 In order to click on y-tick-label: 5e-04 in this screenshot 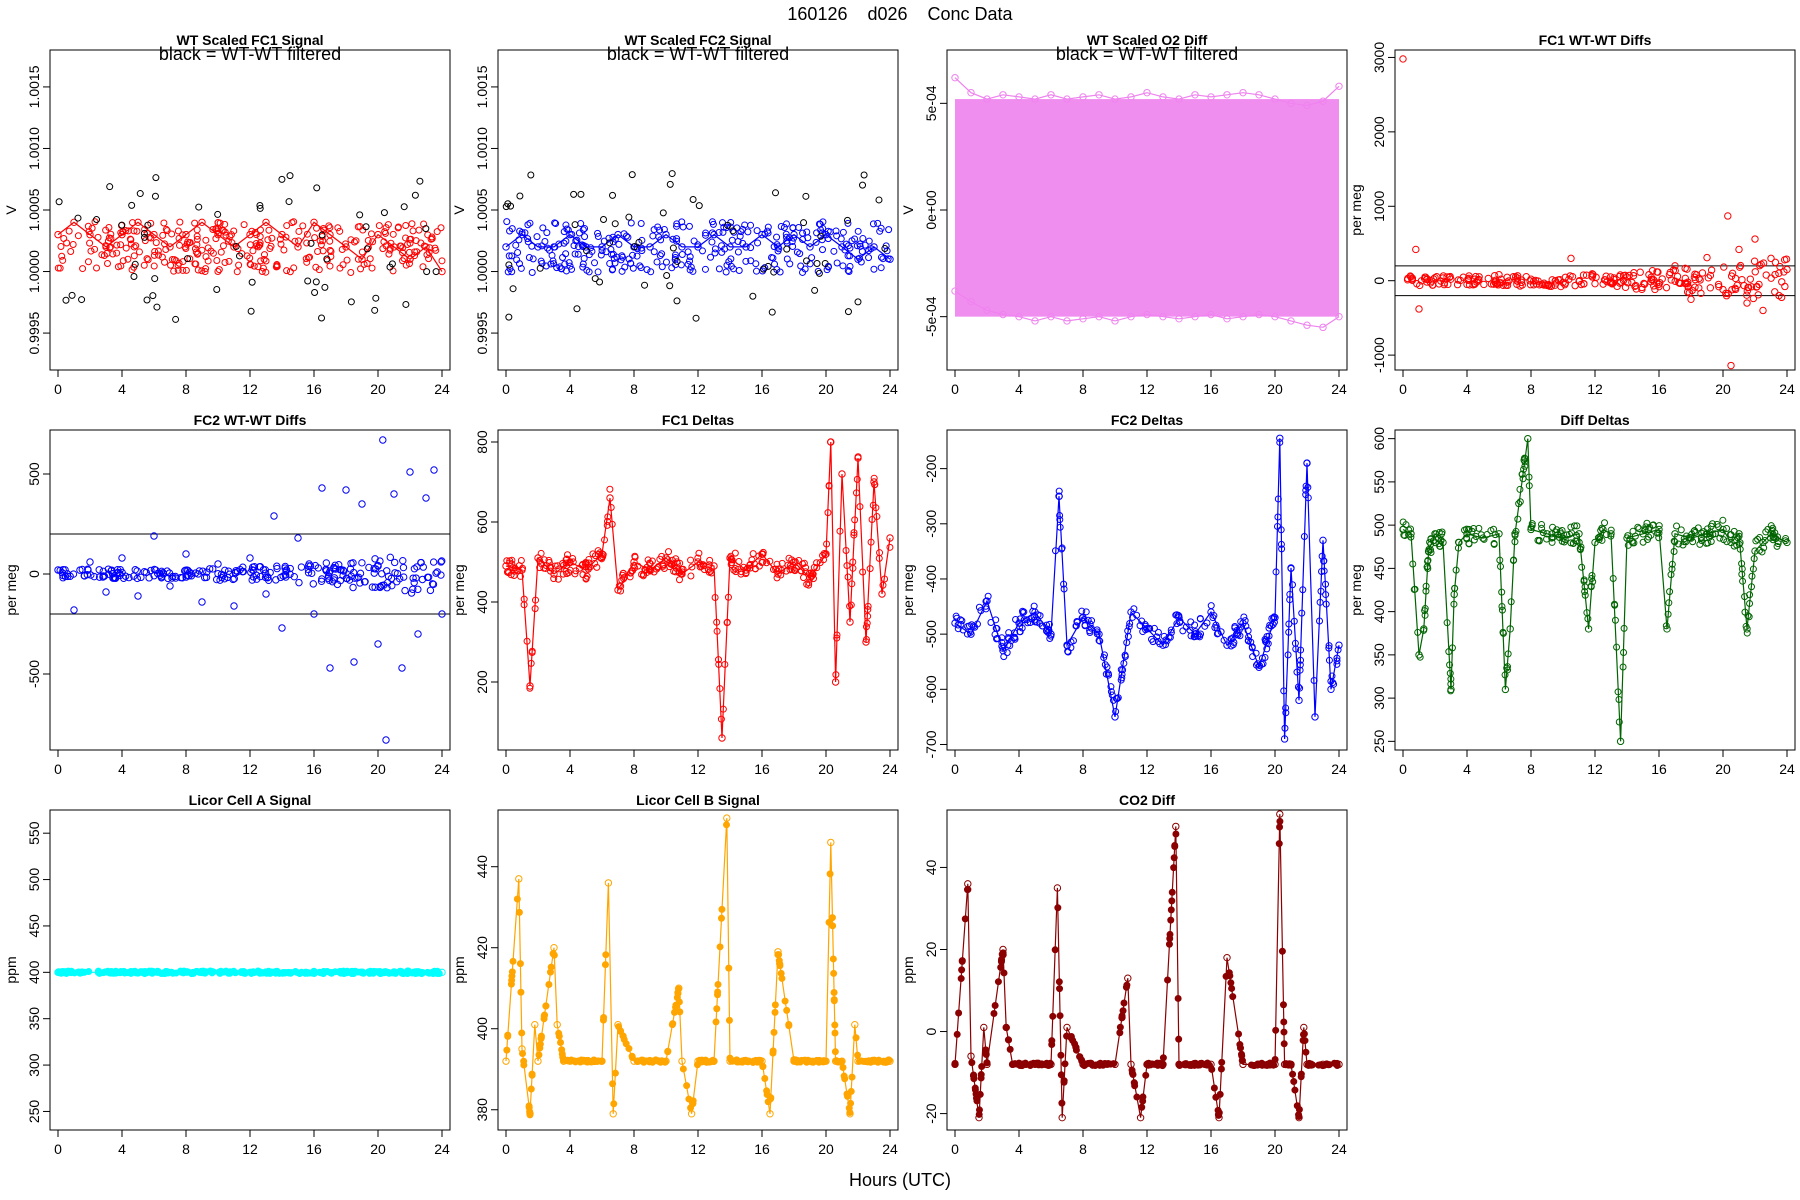, I will do `click(931, 103)`.